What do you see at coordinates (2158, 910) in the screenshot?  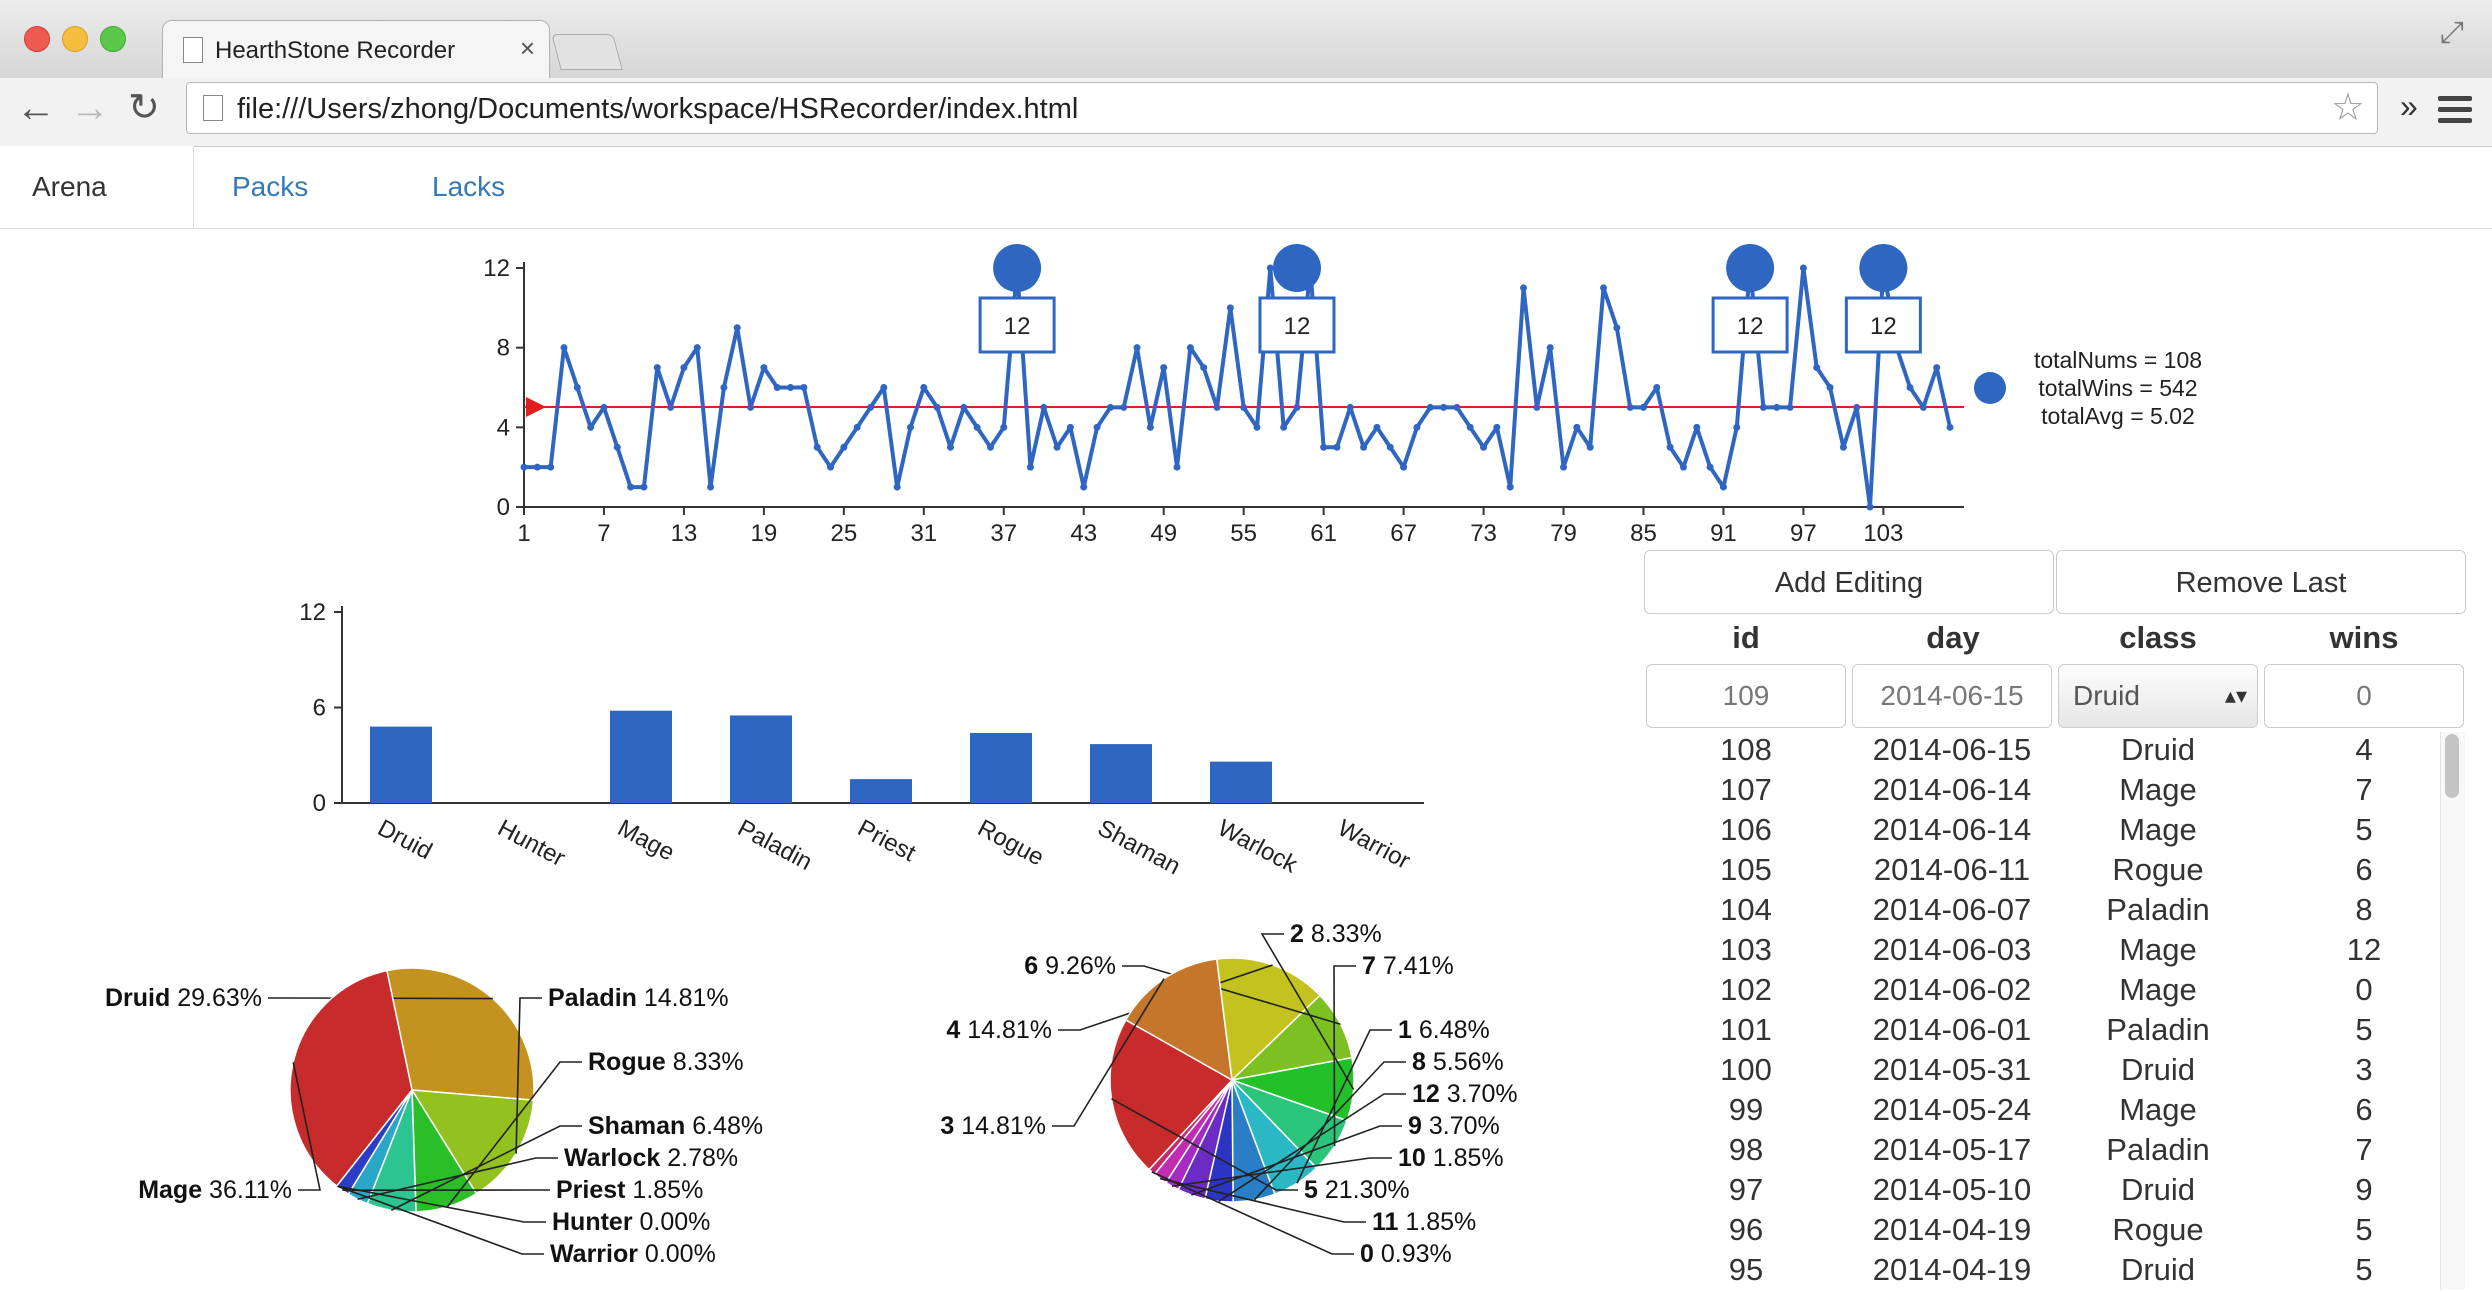 I see `row-class: Paladin` at bounding box center [2158, 910].